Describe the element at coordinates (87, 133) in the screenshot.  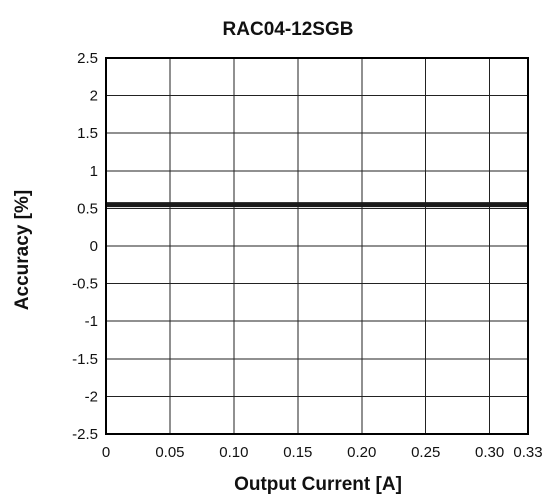
I see `y-tick-label: 1.5` at that location.